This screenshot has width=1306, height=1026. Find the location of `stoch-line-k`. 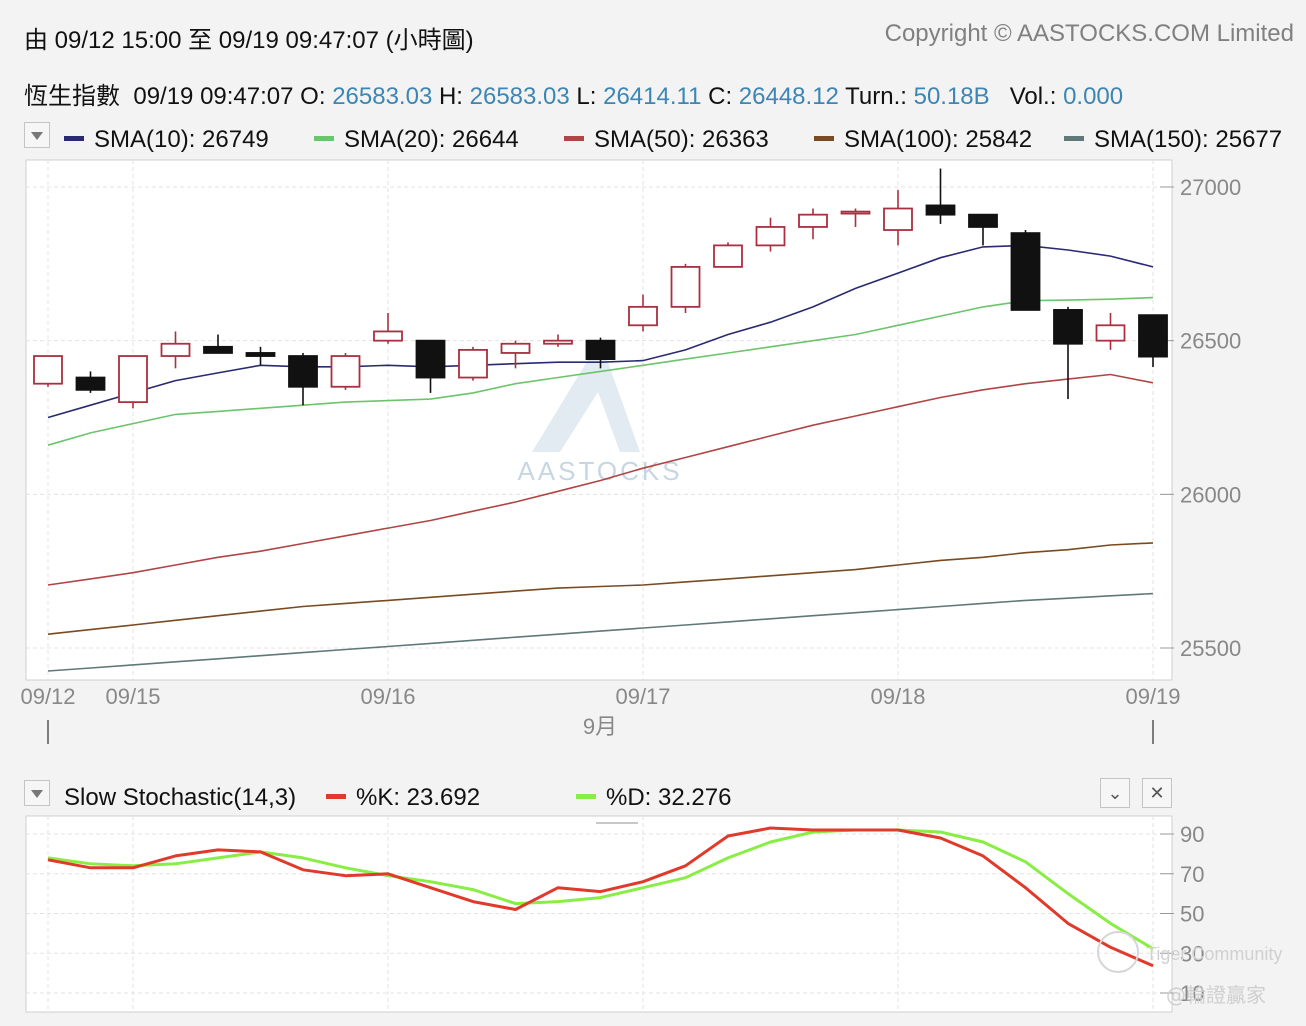

stoch-line-k is located at coordinates (600, 897).